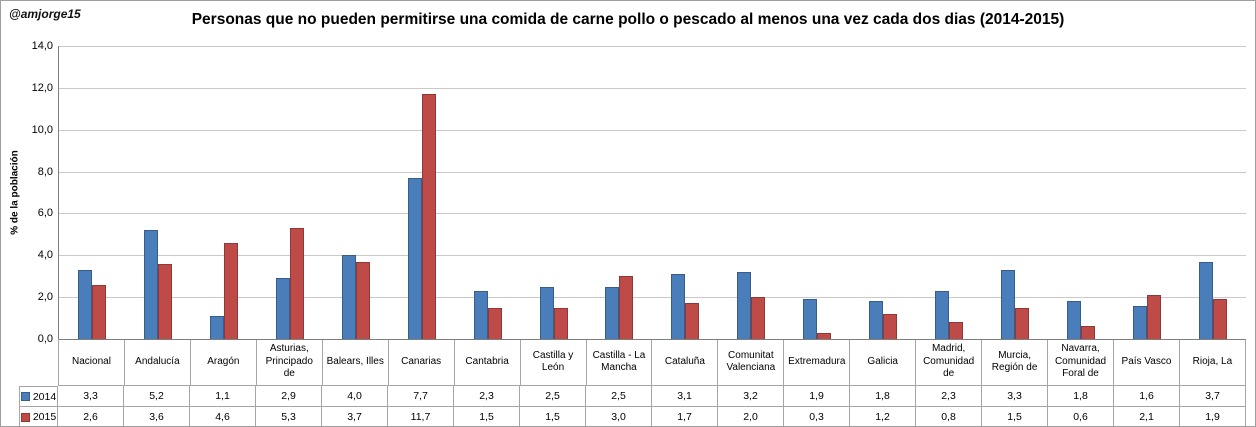 The width and height of the screenshot is (1256, 427). Describe the element at coordinates (42, 87) in the screenshot. I see `y-tick-label: 12,0` at that location.